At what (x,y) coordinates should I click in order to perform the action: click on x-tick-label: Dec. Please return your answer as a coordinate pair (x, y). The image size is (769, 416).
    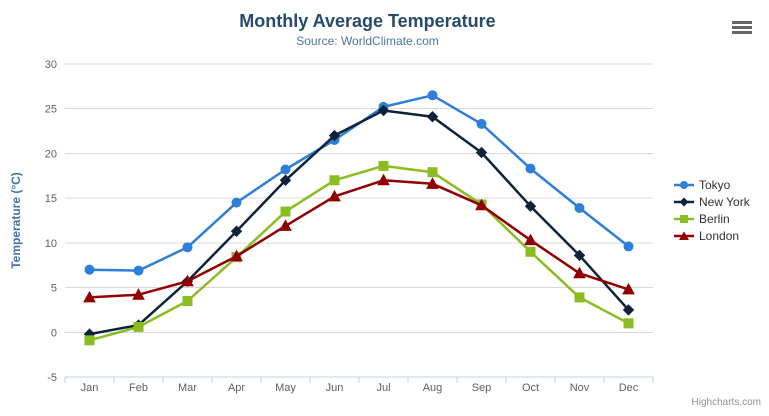
    Looking at the image, I should click on (629, 388).